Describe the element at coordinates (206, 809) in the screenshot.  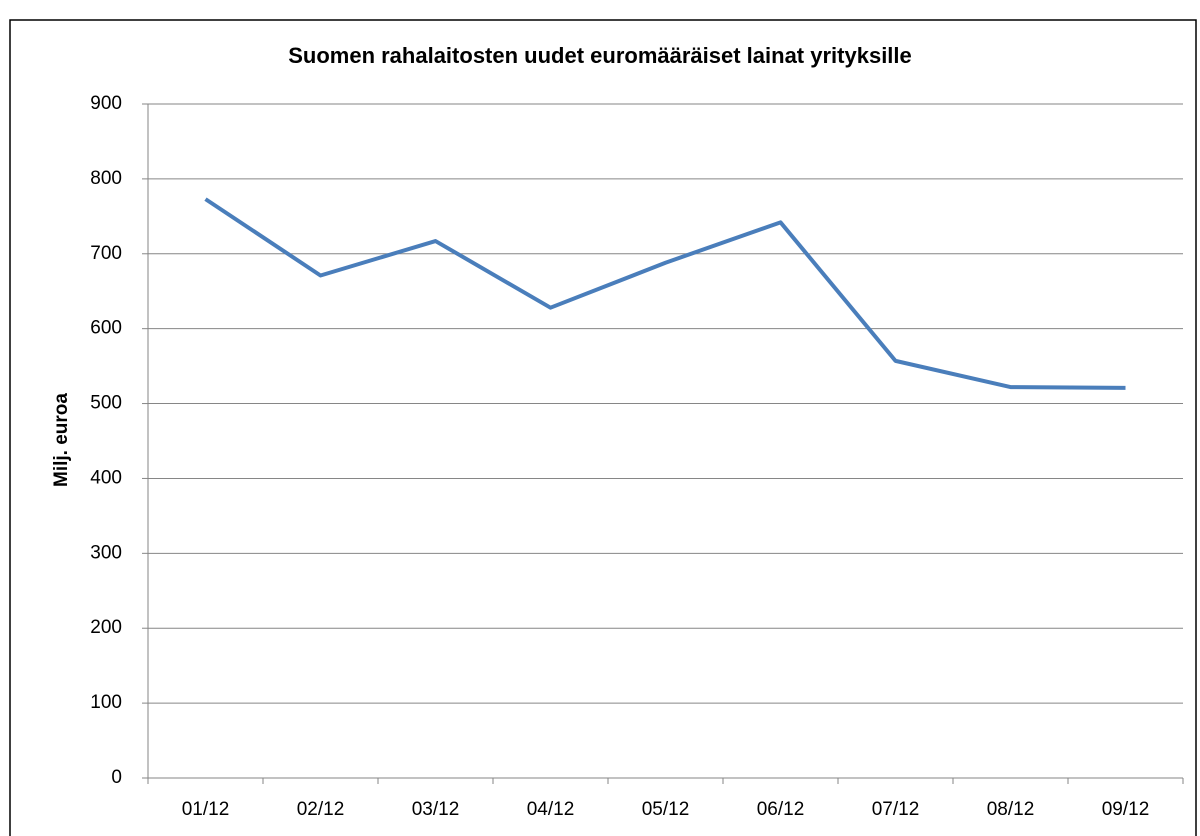
I see `x-tick-label: 01/12` at that location.